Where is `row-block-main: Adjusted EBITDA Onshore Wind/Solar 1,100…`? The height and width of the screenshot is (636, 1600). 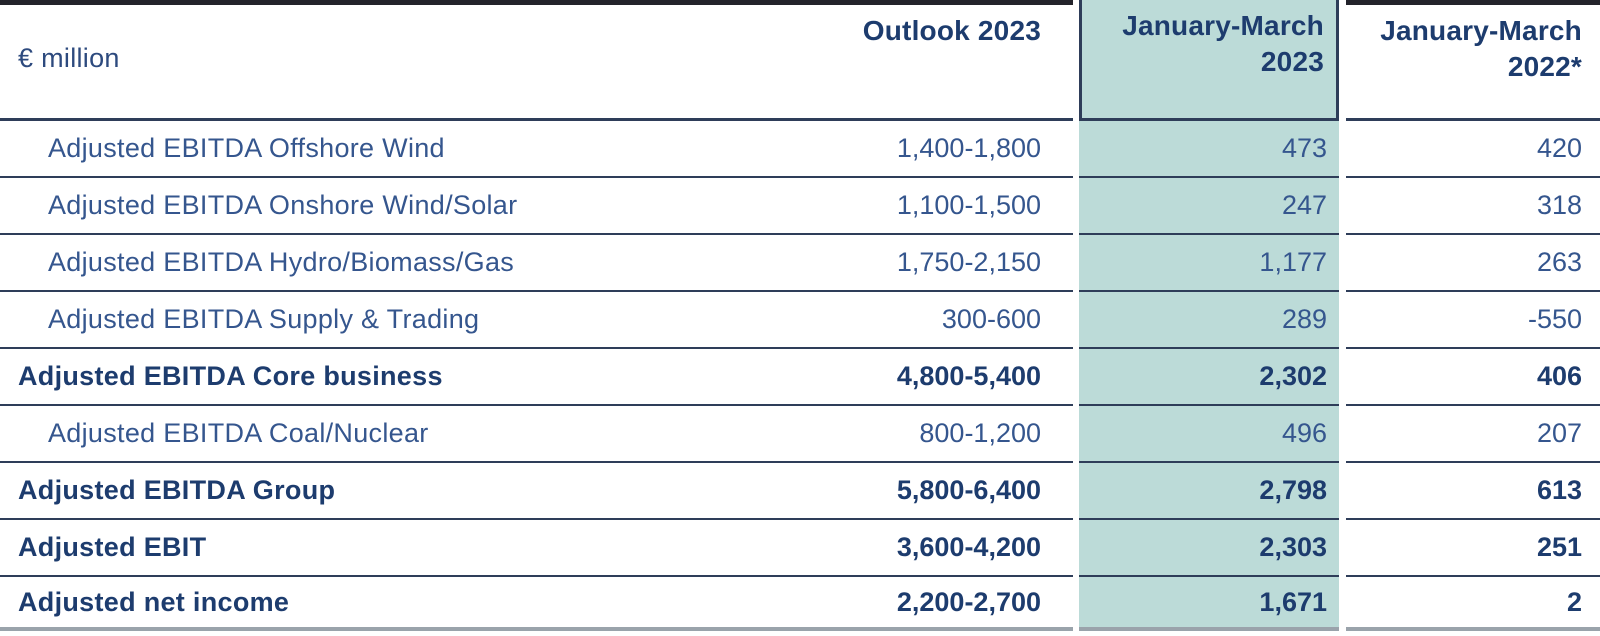
row-block-main: Adjusted EBITDA Onshore Wind/Solar 1,100… is located at coordinates (536, 206).